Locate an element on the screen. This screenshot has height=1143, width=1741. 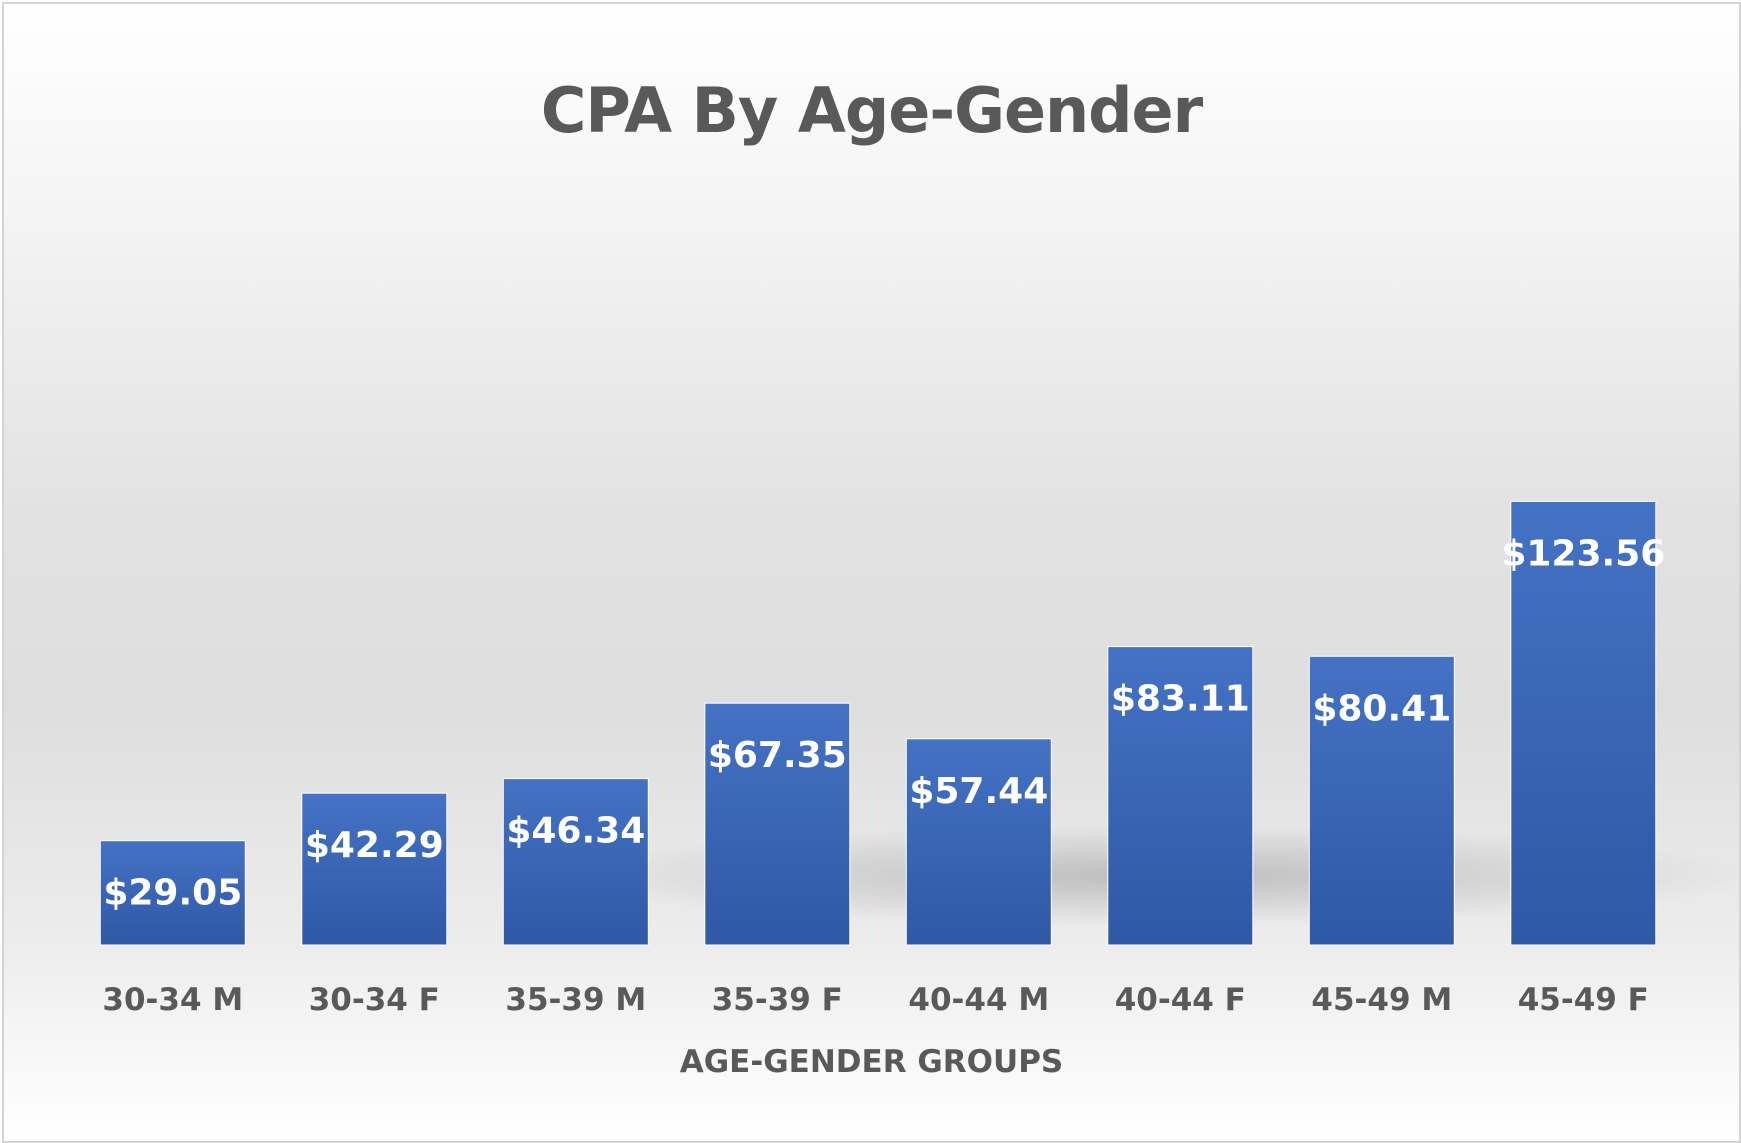
x-tick-label: 45-49 M is located at coordinates (1381, 1000).